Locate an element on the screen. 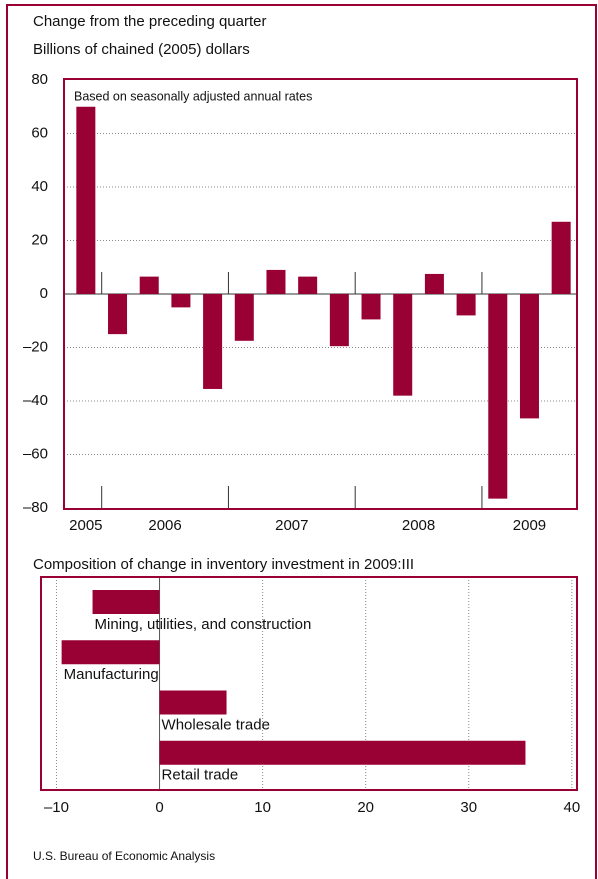 The image size is (598, 879). bar-label: Wholesale trade is located at coordinates (216, 724).